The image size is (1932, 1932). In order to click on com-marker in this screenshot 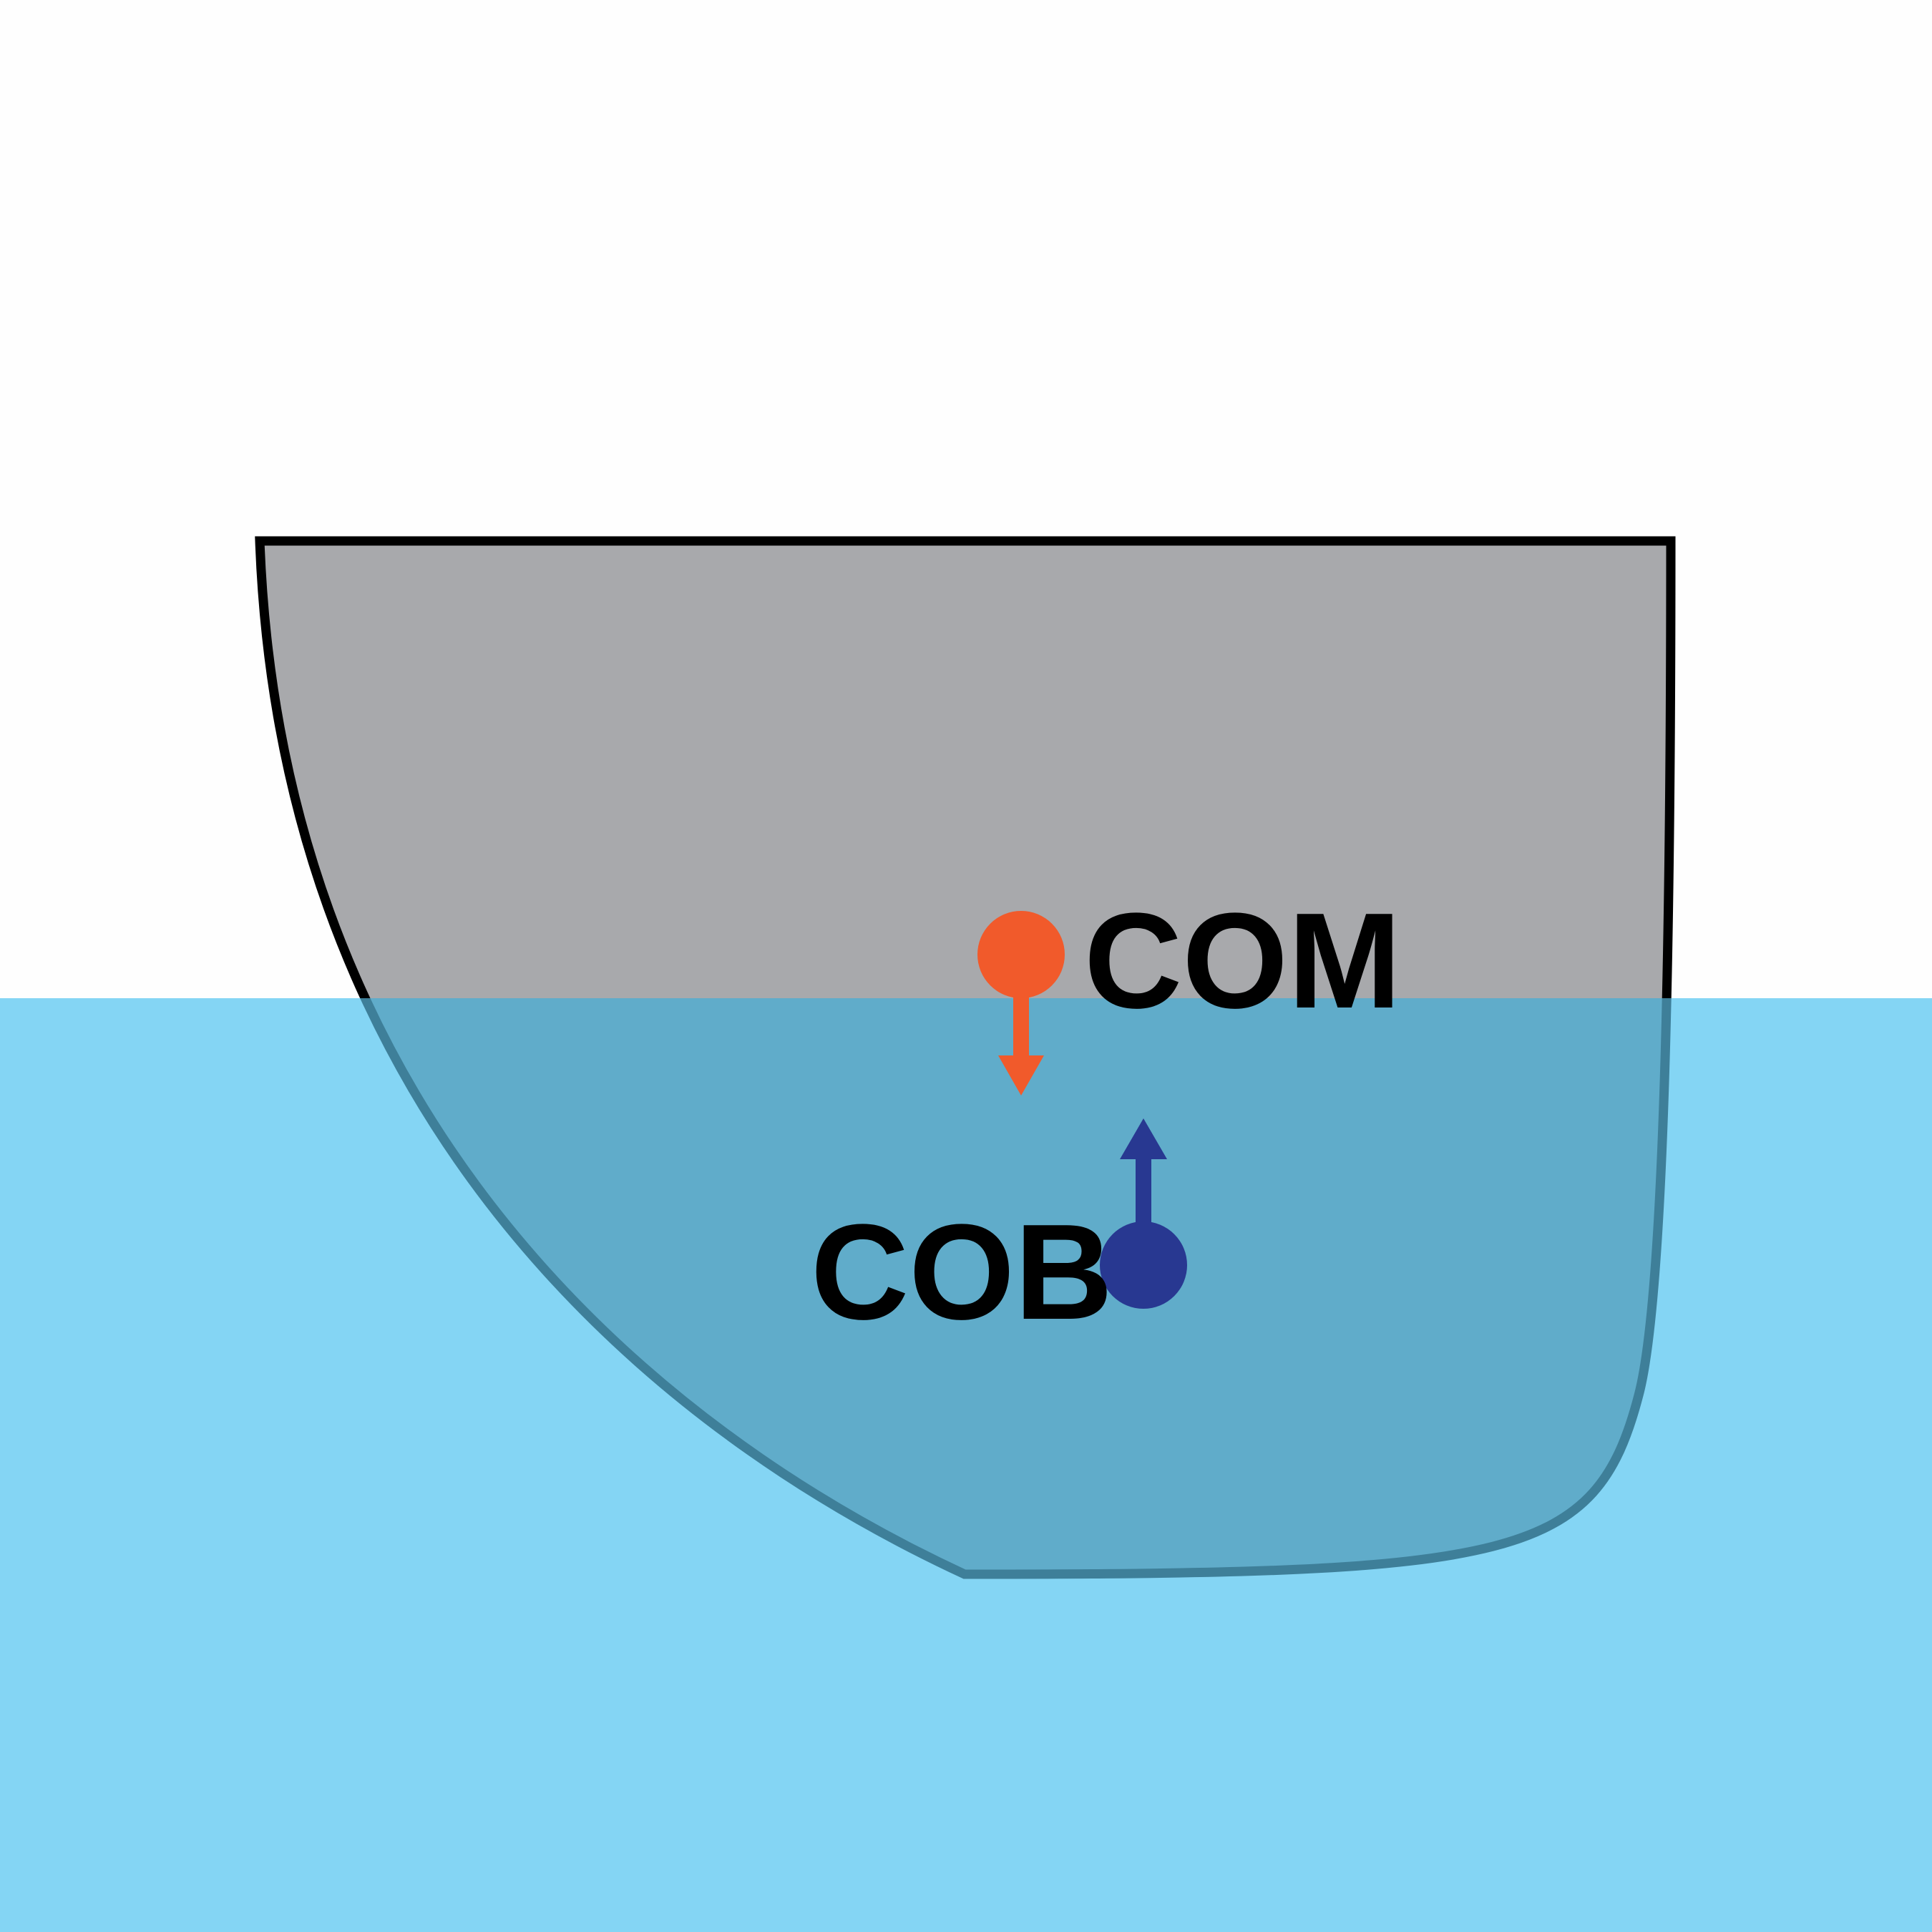, I will do `click(1021, 954)`.